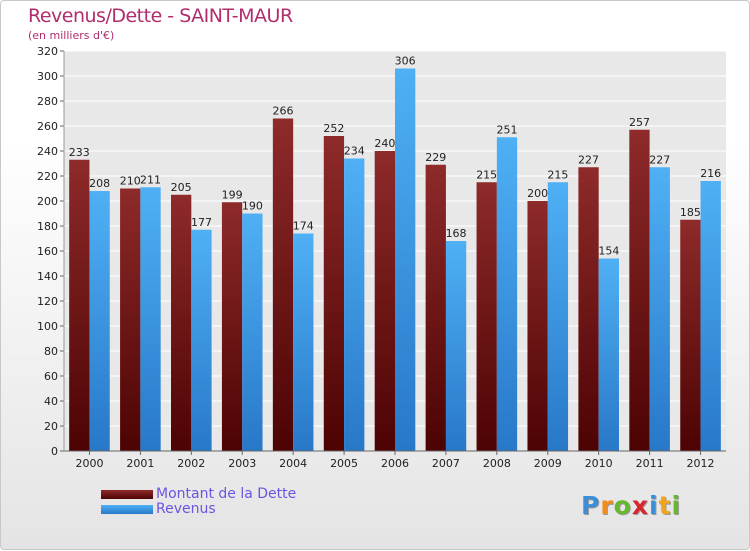 Image resolution: width=750 pixels, height=551 pixels. Describe the element at coordinates (446, 463) in the screenshot. I see `x-tick-label: 2007` at that location.